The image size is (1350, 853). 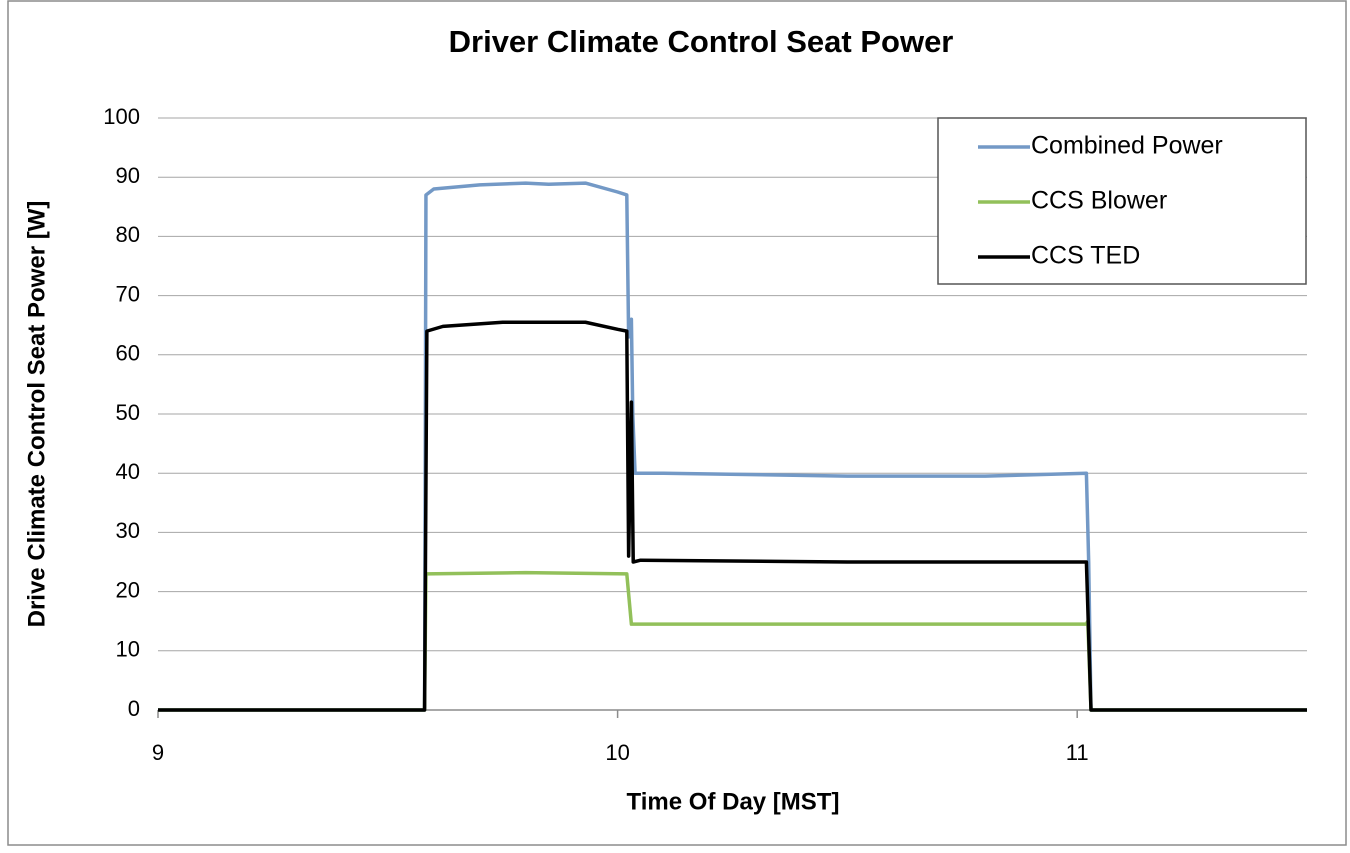 I want to click on legend-label: CCS Blower, so click(x=1099, y=201).